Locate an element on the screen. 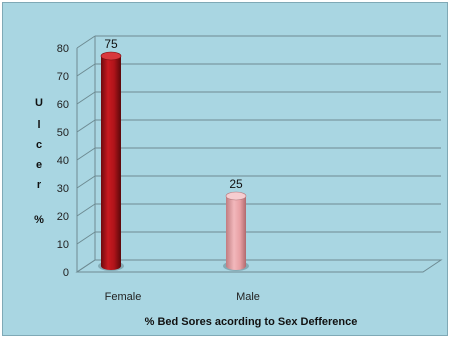  y-tick-label-0: 0 is located at coordinates (66, 273).